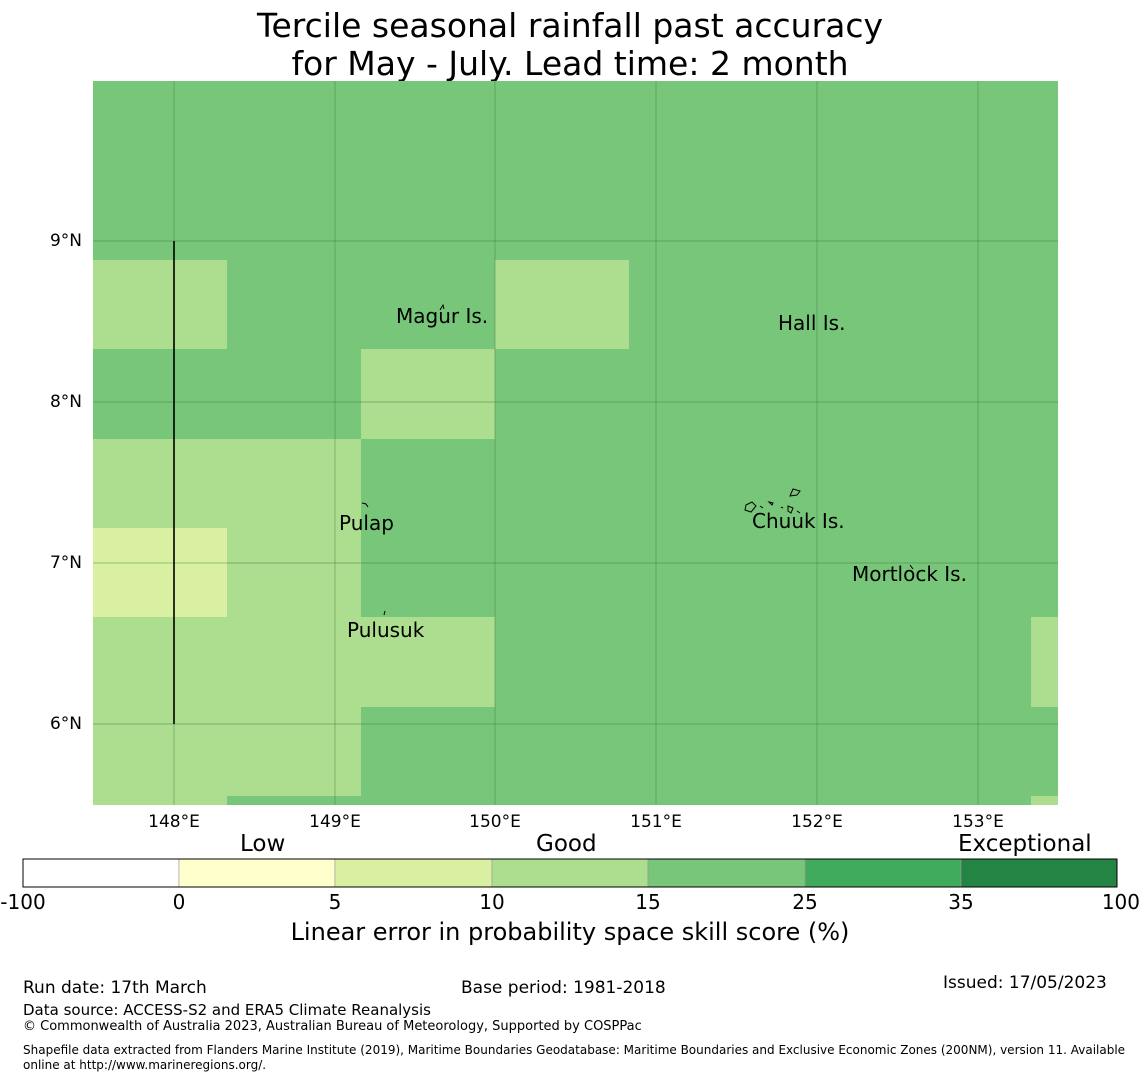 This screenshot has width=1140, height=1080. Describe the element at coordinates (365, 505) in the screenshot. I see `pulap-island-outline` at that location.